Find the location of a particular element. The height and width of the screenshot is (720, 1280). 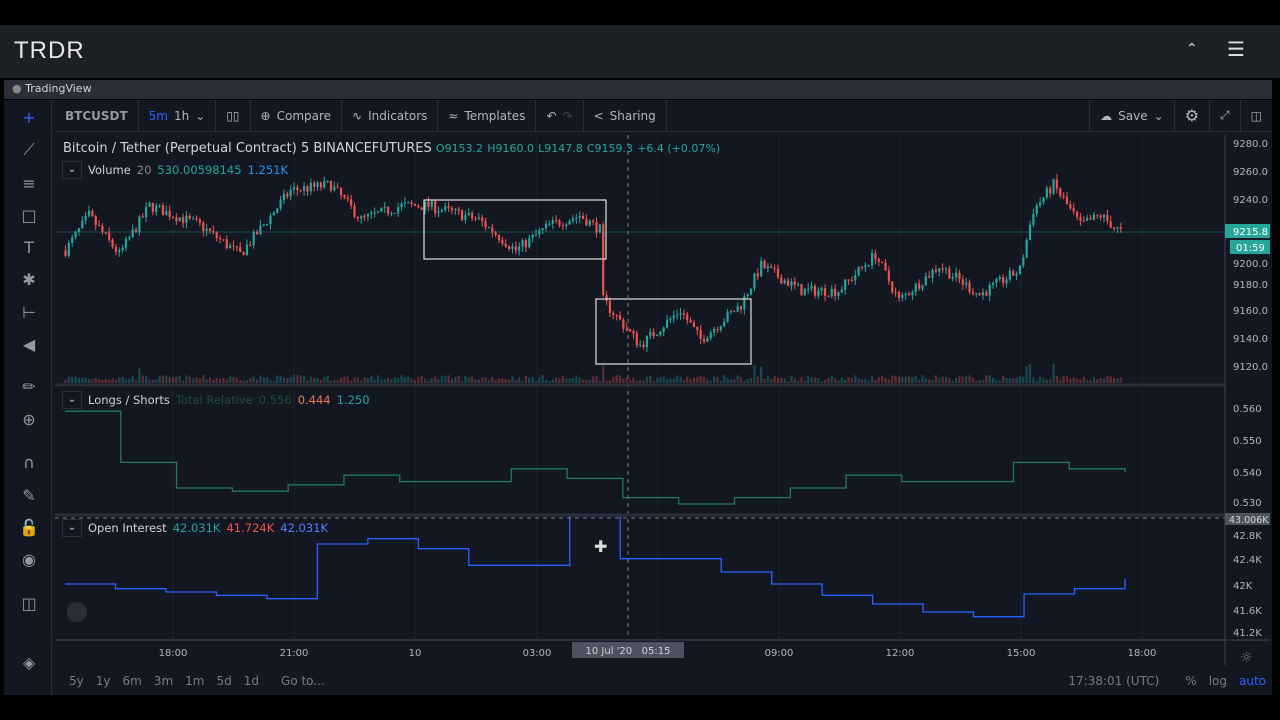

ohlc-high: H9160.0 is located at coordinates (510, 148).